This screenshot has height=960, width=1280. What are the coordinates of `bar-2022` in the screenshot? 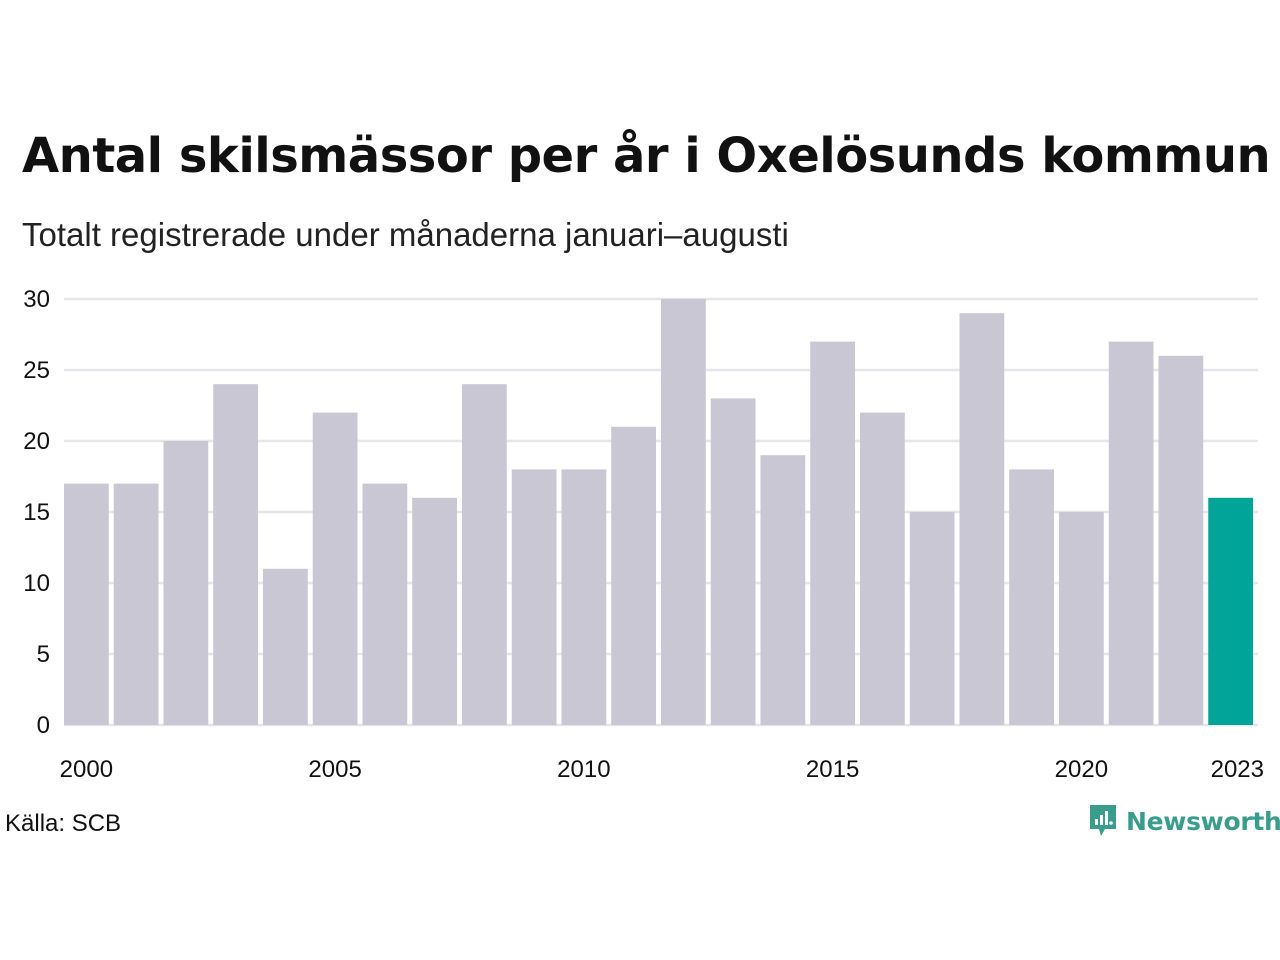 It's located at (1181, 540).